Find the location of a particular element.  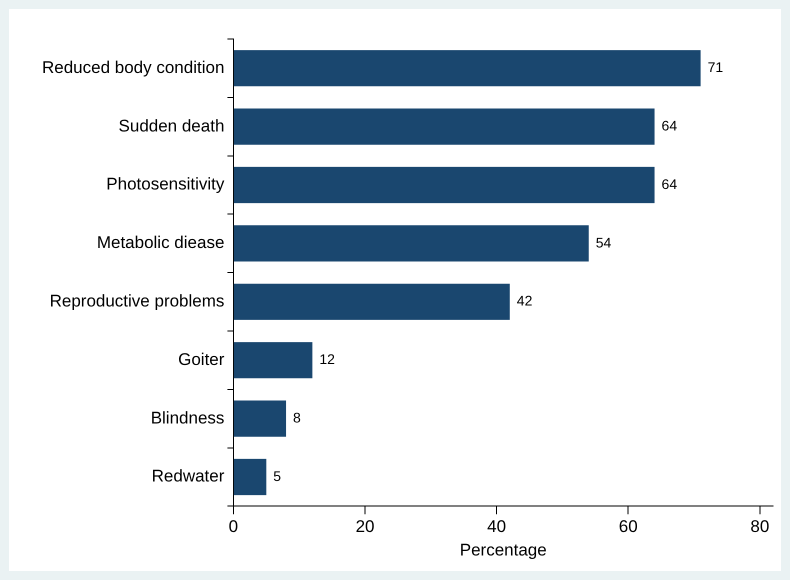

y-tick-label: Blindness is located at coordinates (187, 418).